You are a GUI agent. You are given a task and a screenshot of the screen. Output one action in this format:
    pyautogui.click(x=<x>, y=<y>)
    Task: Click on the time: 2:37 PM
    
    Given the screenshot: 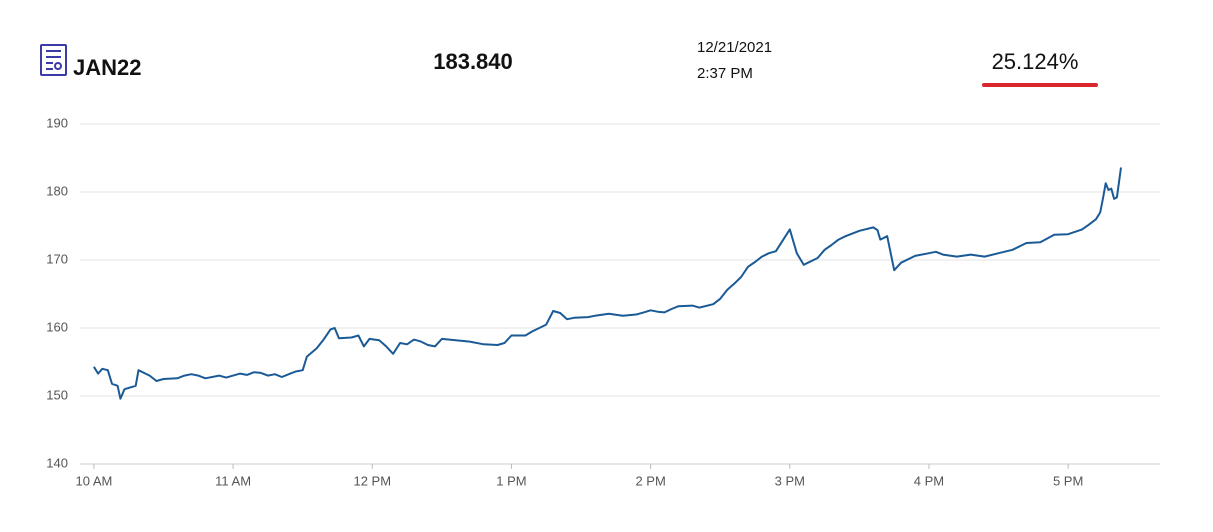 What is the action you would take?
    pyautogui.click(x=725, y=73)
    